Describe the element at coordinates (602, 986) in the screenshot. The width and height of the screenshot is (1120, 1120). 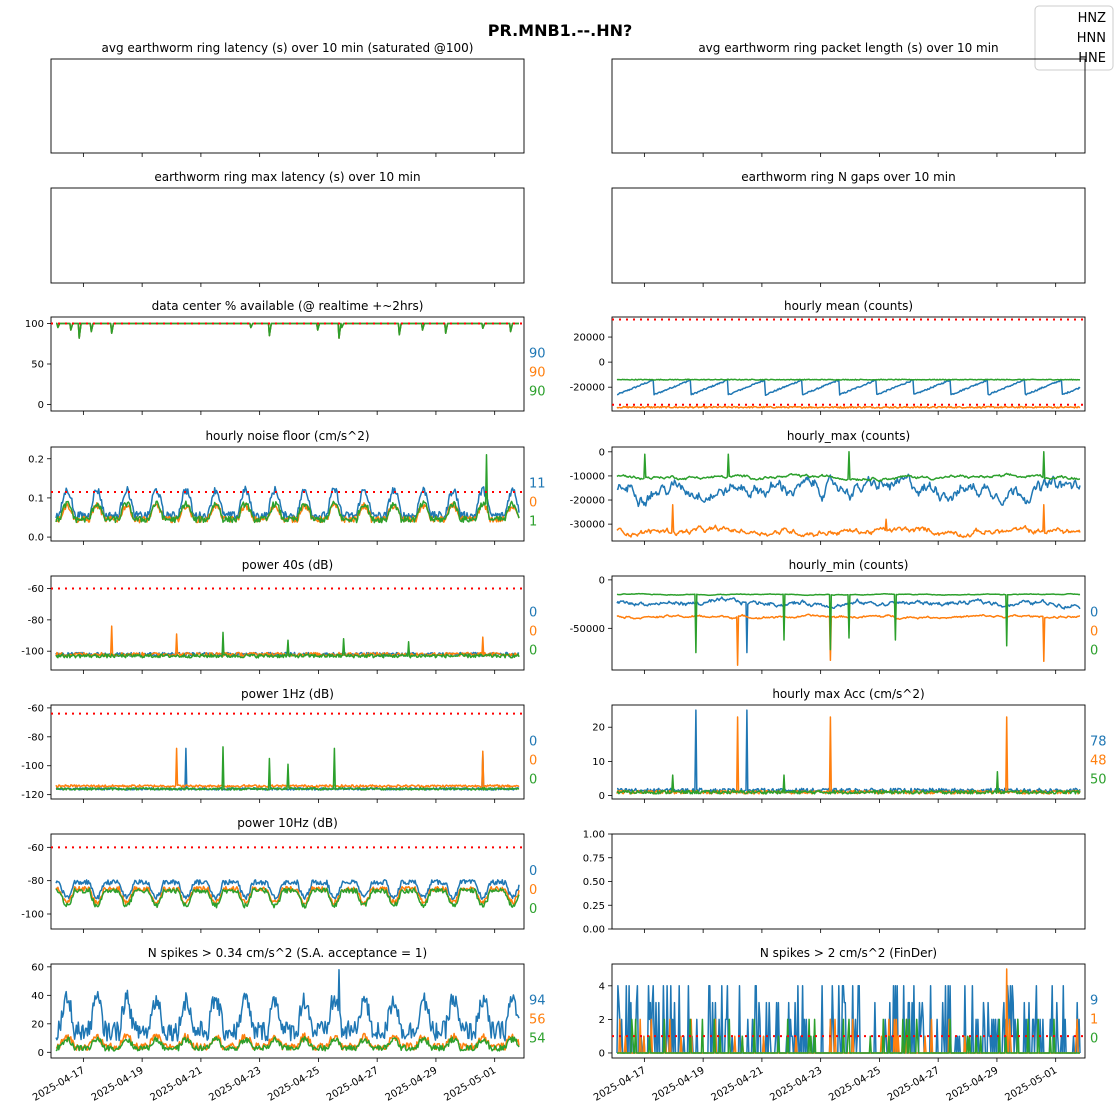
I see `y-tick-label: 4` at that location.